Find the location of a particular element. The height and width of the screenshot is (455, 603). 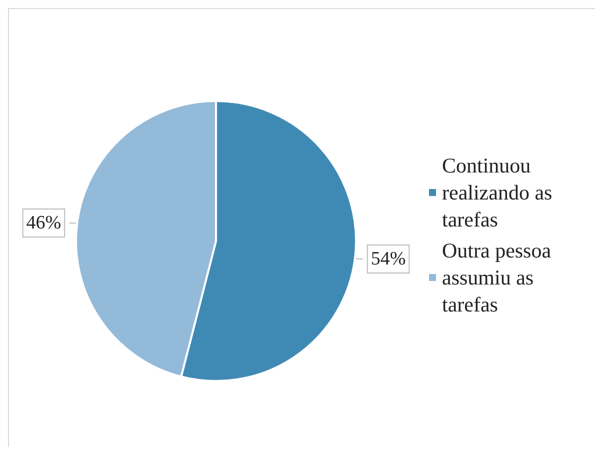

data-label: 46% is located at coordinates (44, 223).